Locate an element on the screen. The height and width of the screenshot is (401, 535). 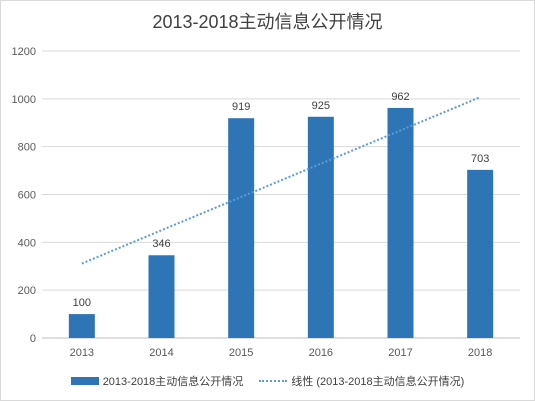
y-tick-label: 800 is located at coordinates (27, 148).